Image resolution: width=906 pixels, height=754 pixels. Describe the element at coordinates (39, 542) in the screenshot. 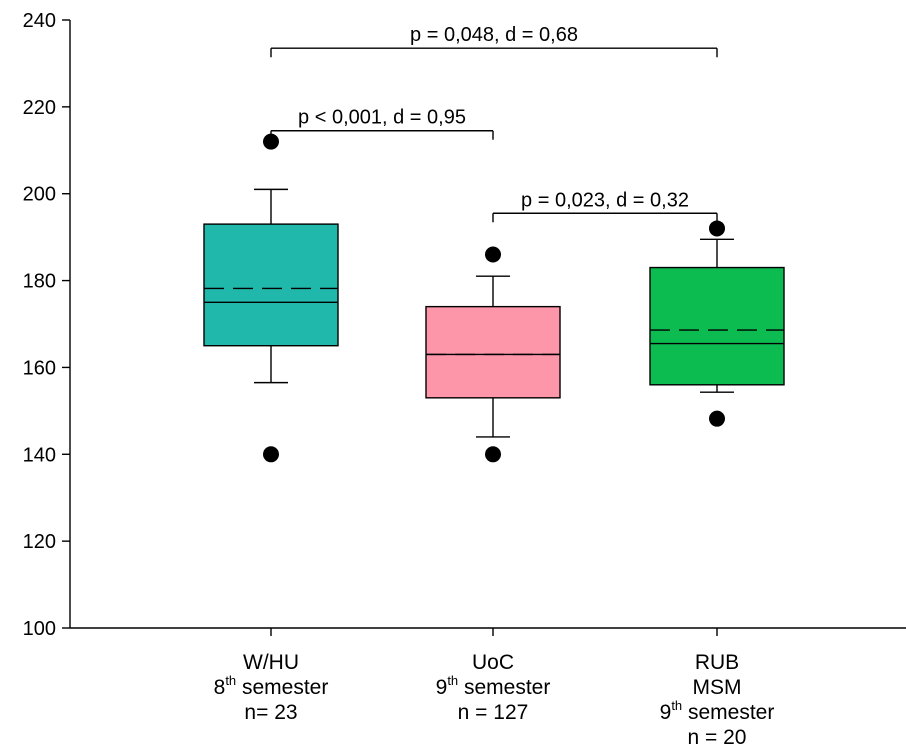

I see `y-tick-label: 120` at that location.